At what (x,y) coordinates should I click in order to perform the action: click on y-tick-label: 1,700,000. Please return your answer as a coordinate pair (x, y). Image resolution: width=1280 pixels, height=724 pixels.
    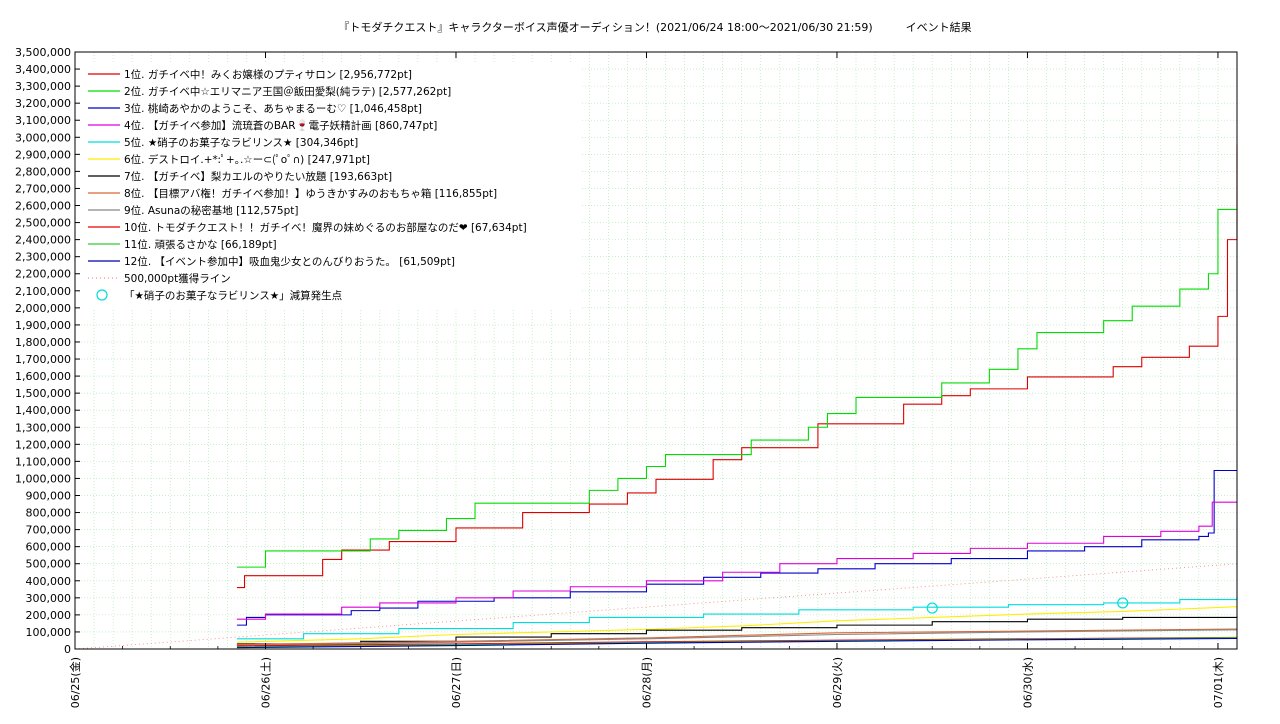
    Looking at the image, I should click on (43, 359).